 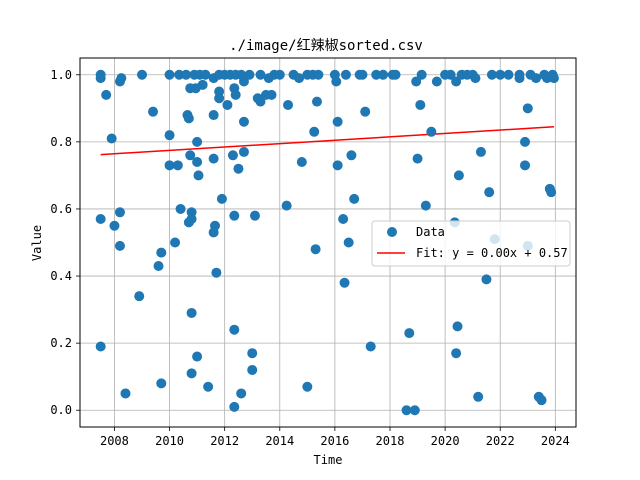 What do you see at coordinates (492, 253) in the screenshot?
I see `legend-label-fit: Fit: y = 0.00x + 0.57` at bounding box center [492, 253].